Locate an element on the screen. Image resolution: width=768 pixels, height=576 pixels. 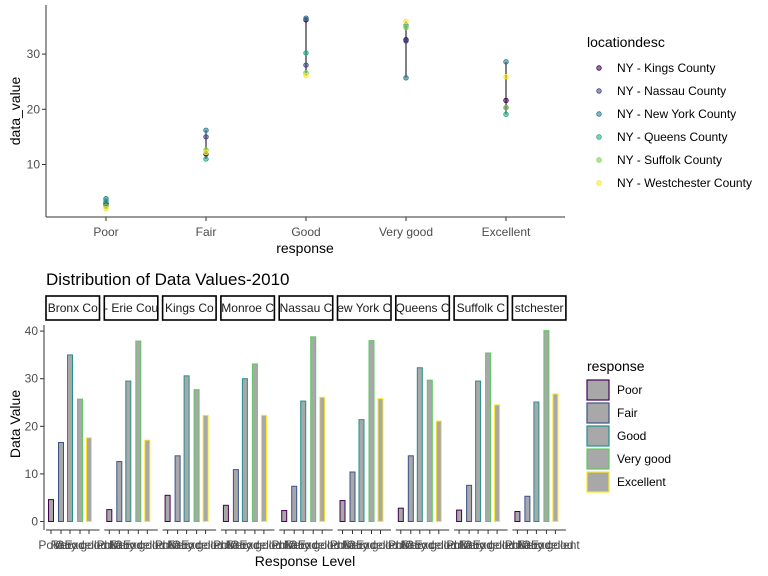
facet-strip-label: Monroe C is located at coordinates (247, 308).